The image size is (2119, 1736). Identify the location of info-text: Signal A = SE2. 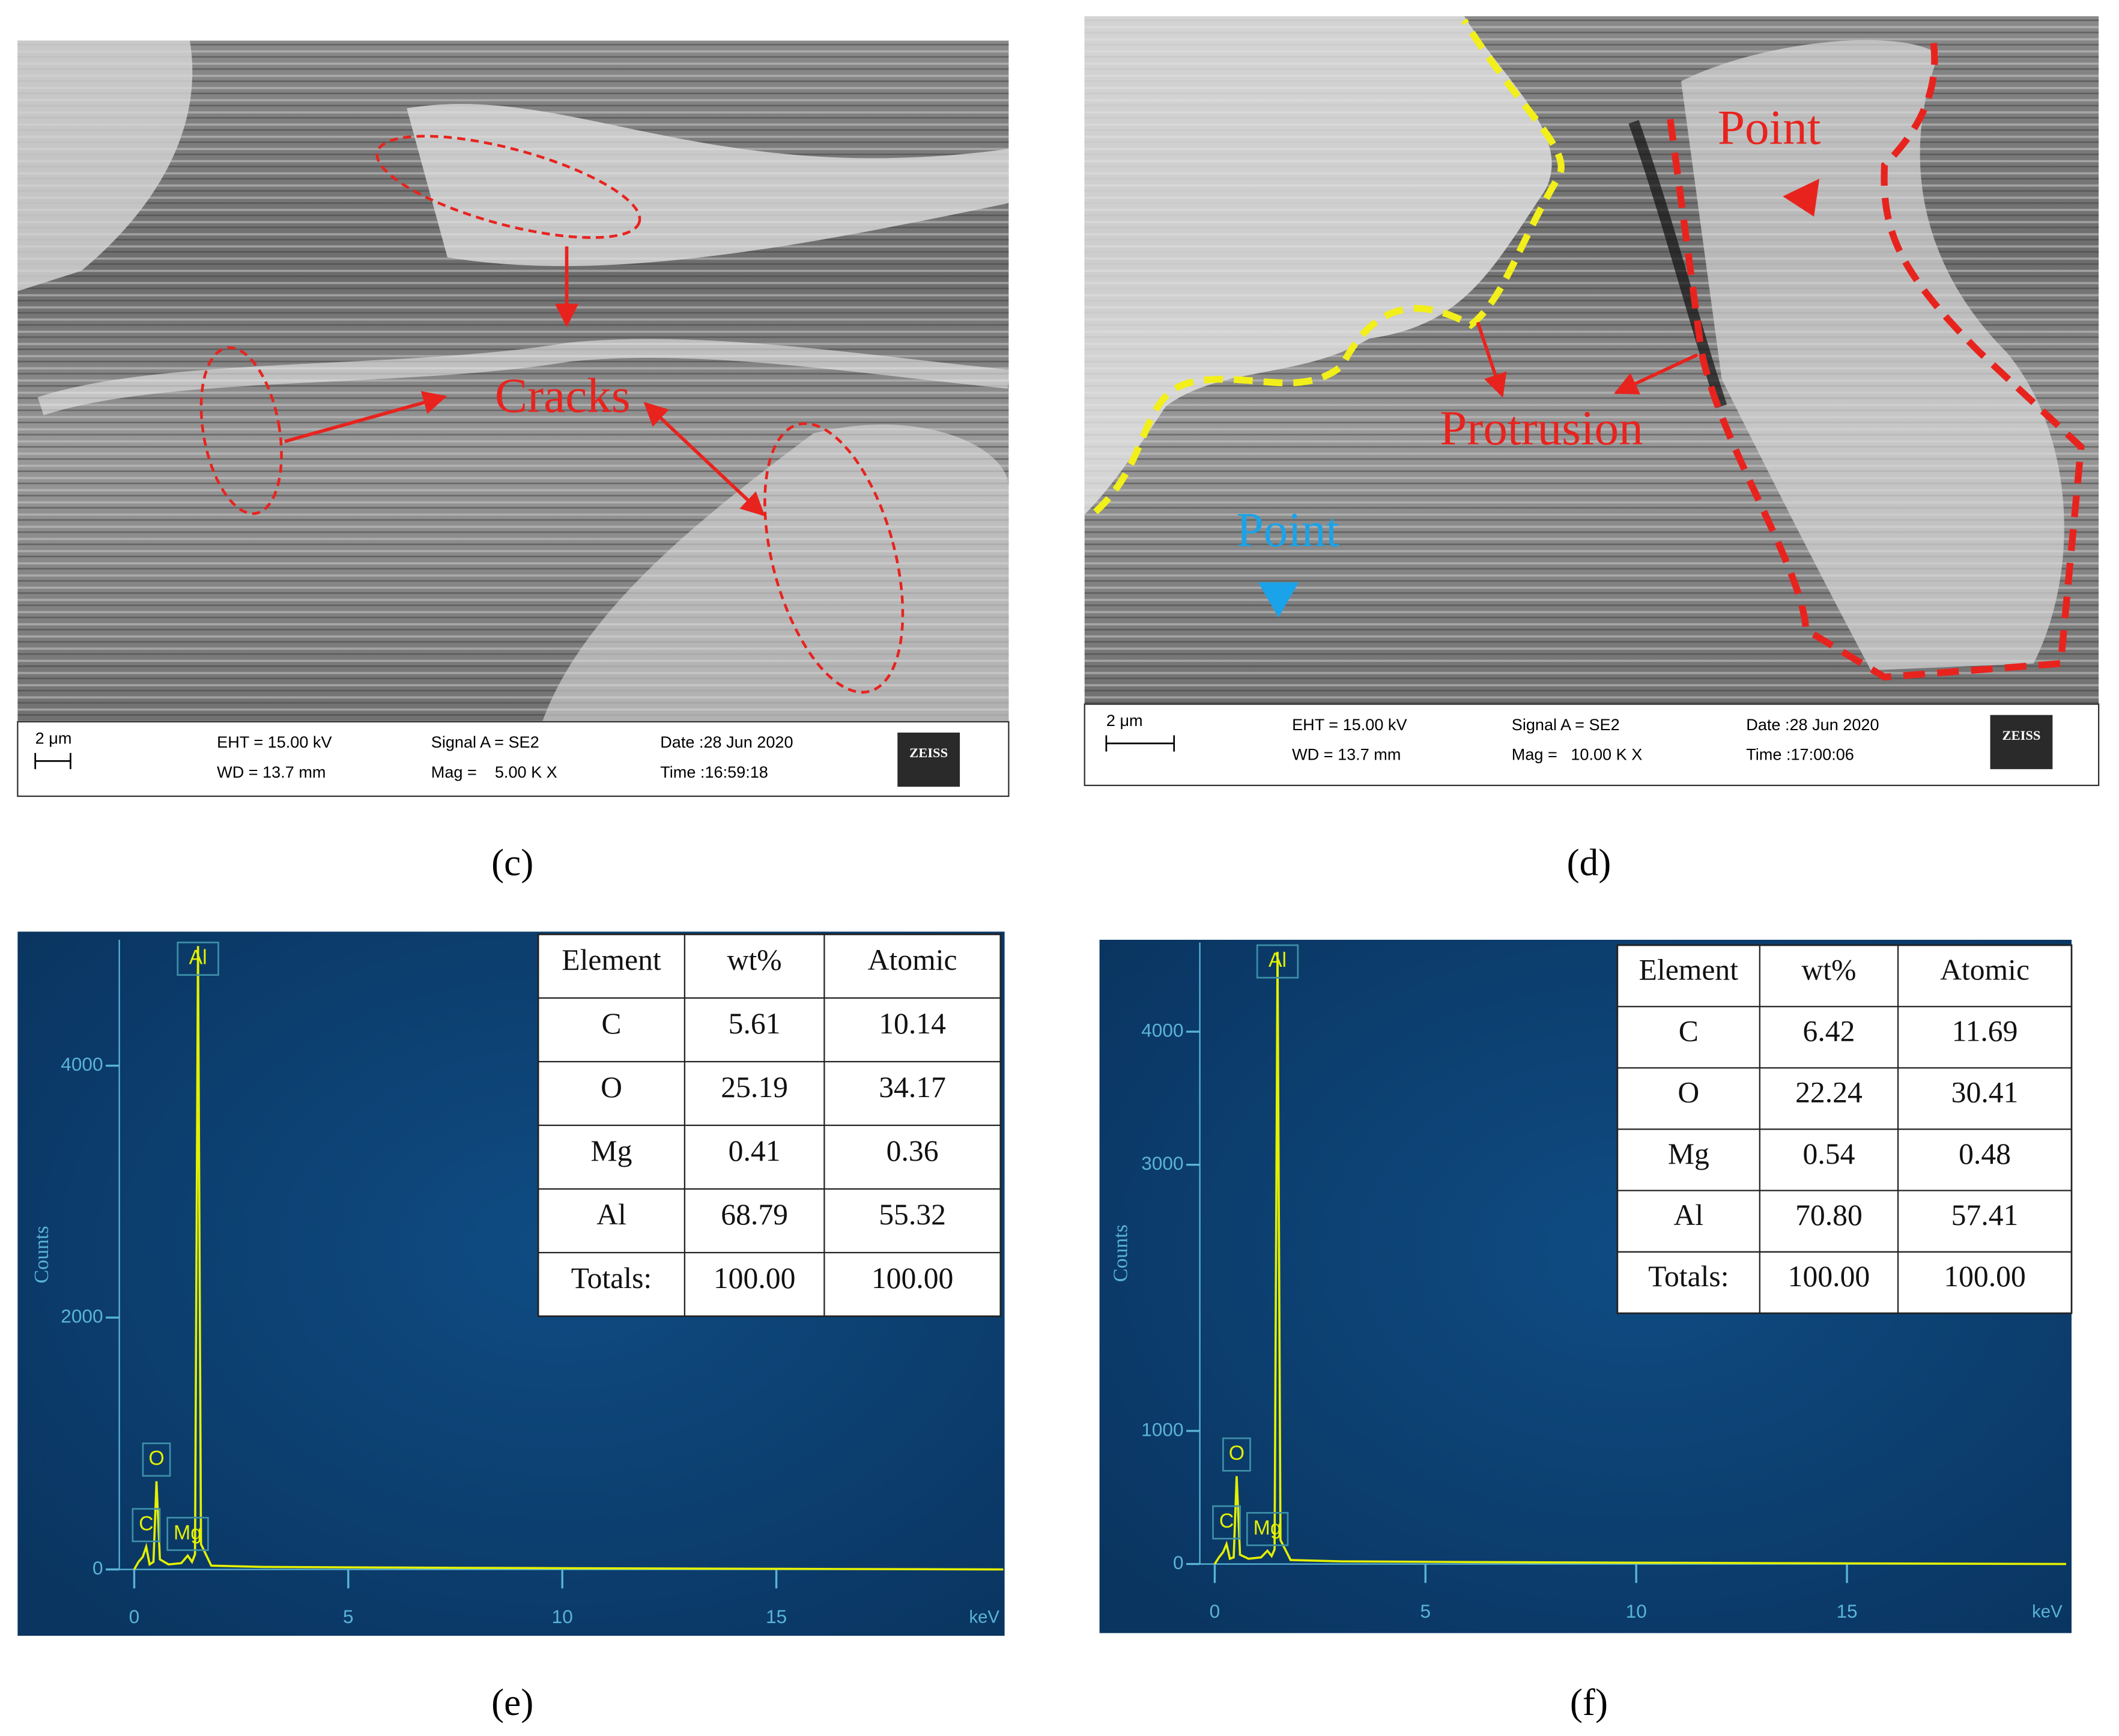
(485, 742).